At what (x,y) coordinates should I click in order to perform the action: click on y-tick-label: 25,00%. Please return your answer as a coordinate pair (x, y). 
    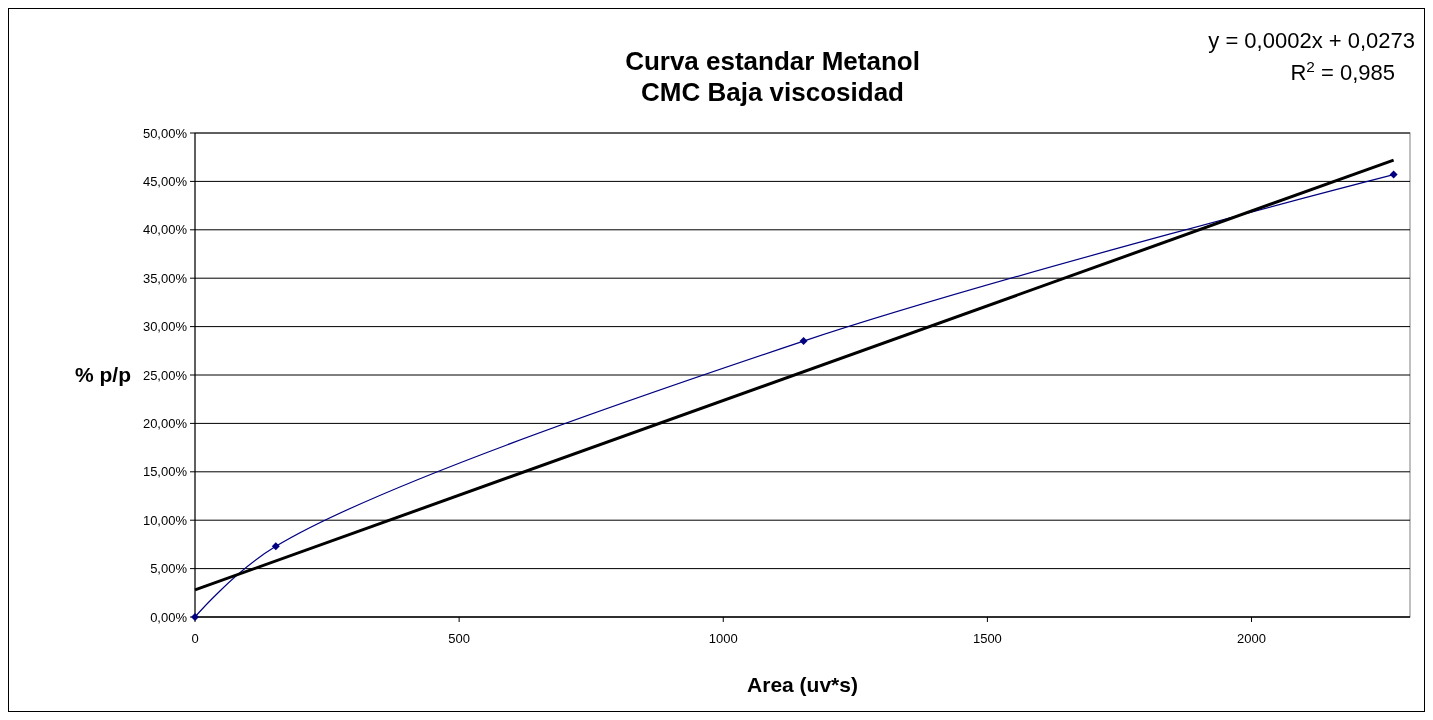
    Looking at the image, I should click on (165, 375).